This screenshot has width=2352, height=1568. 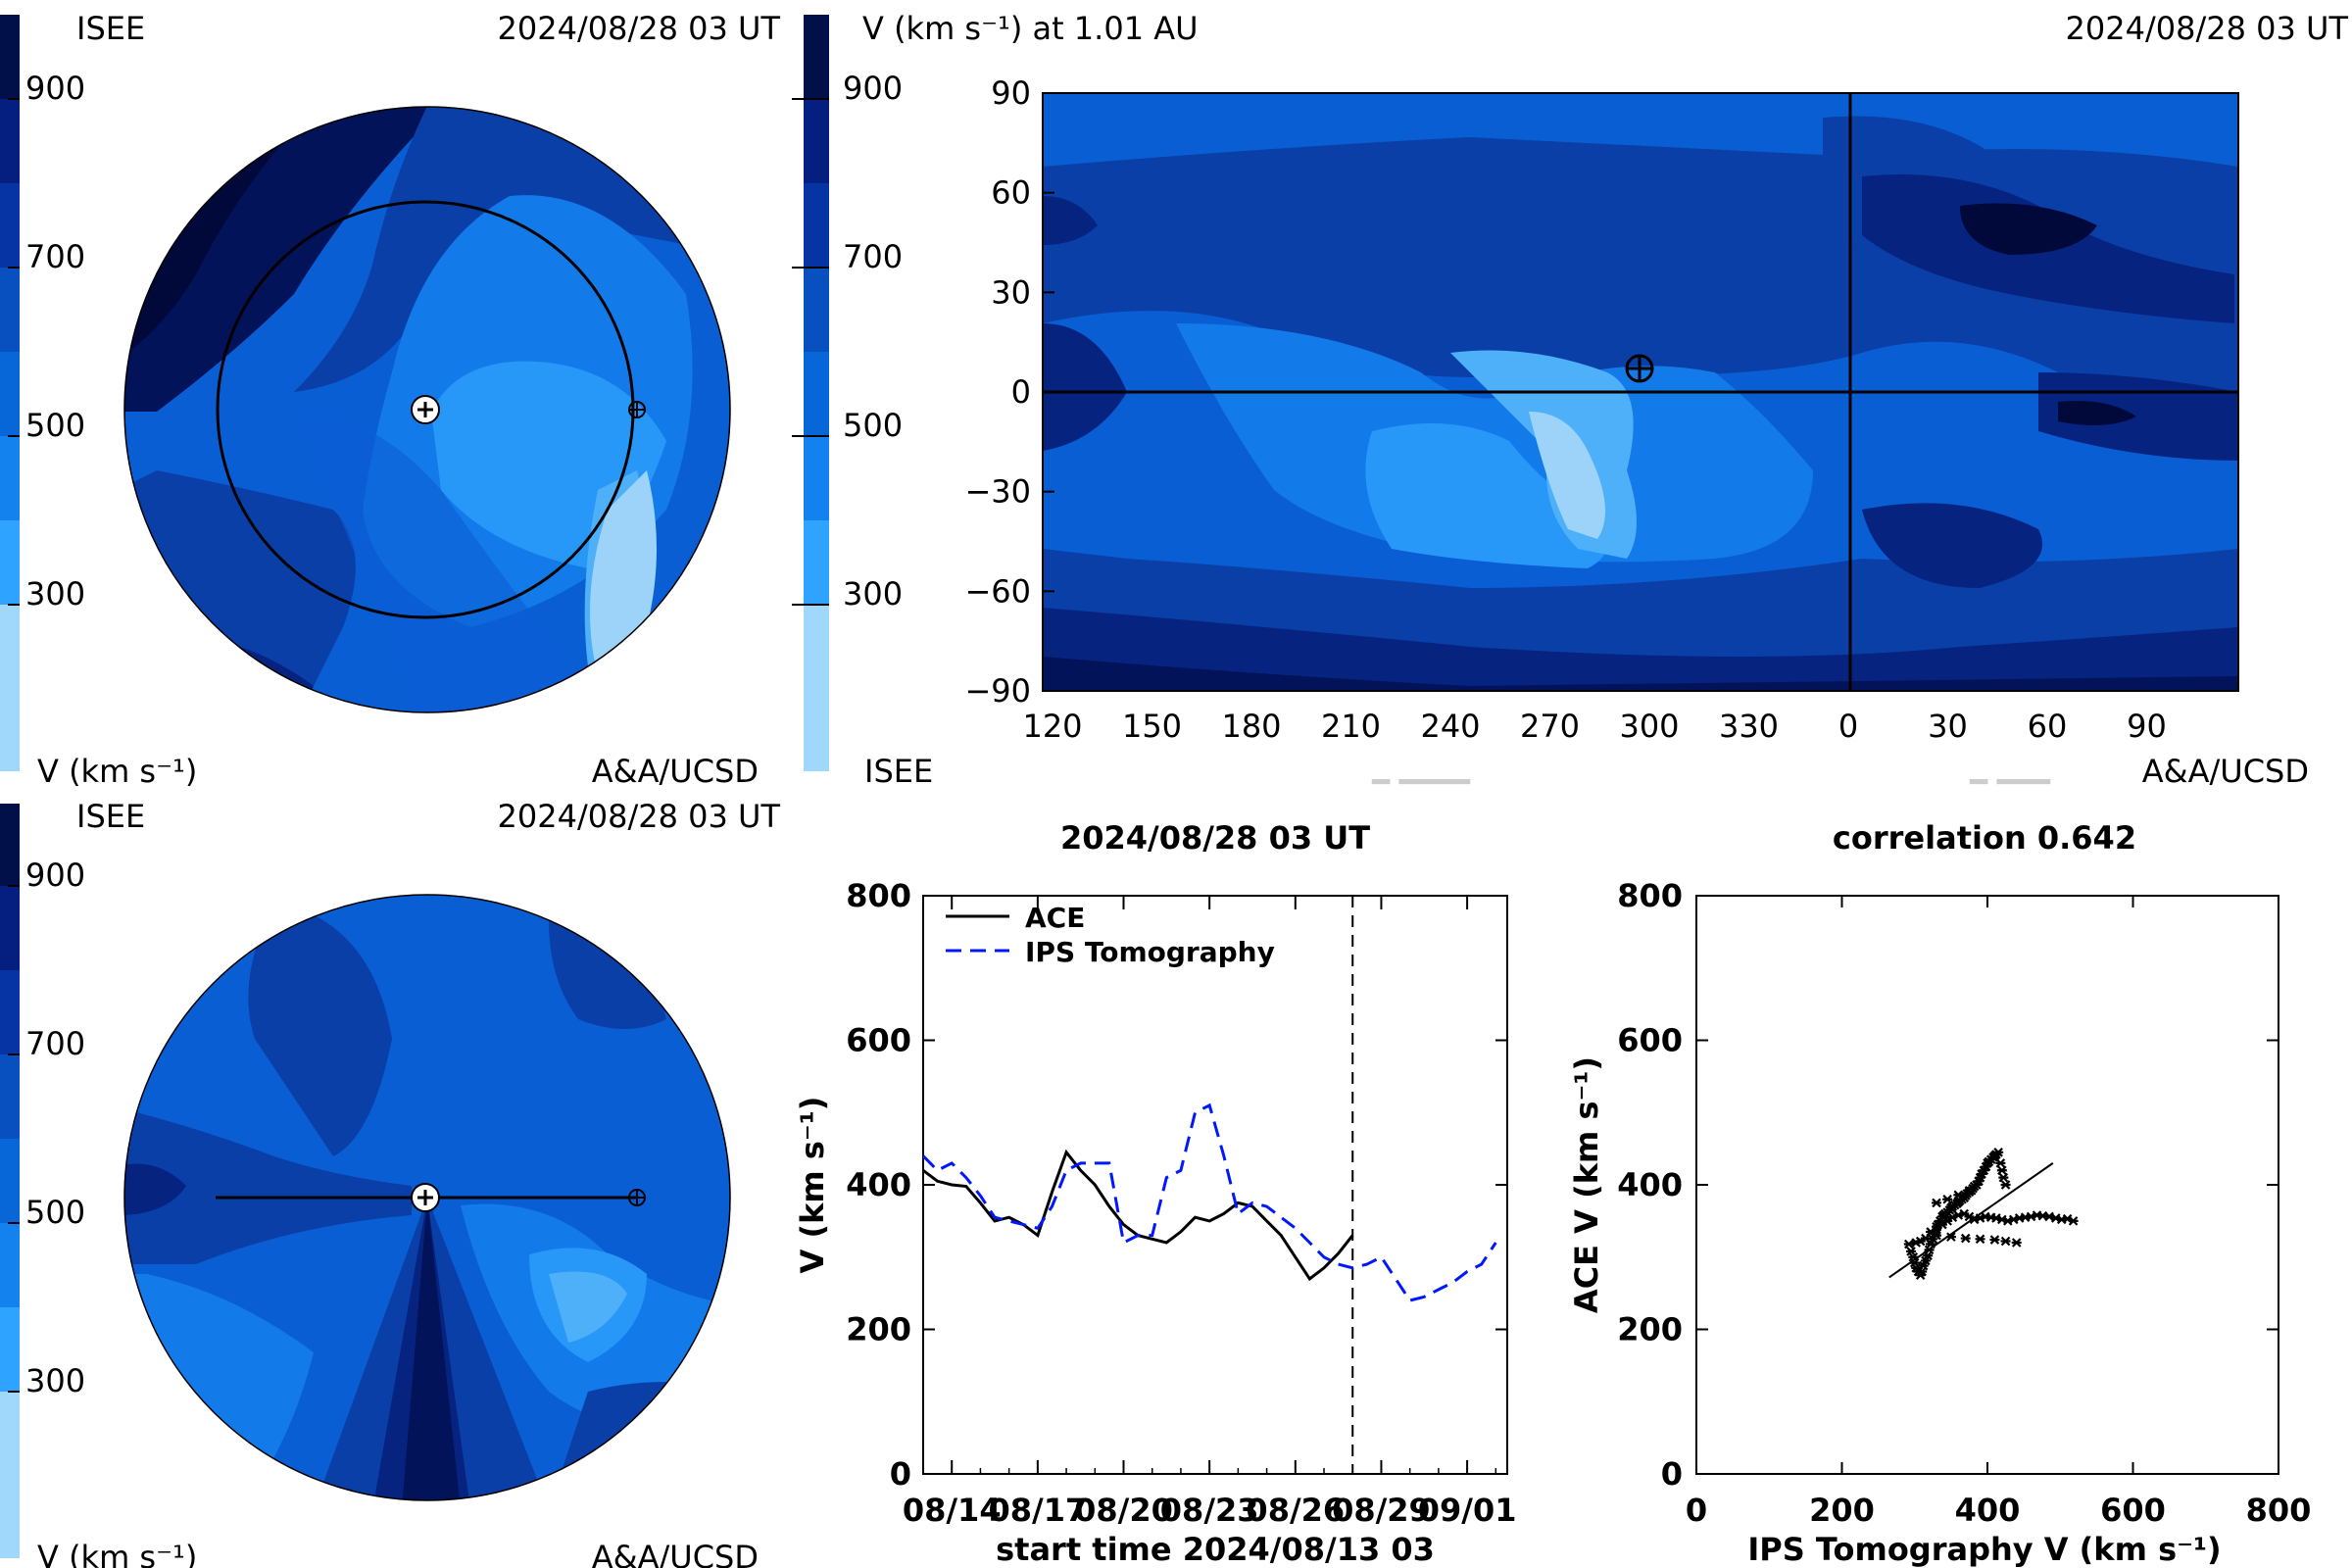 I want to click on series-line-ace, so click(x=1138, y=1215).